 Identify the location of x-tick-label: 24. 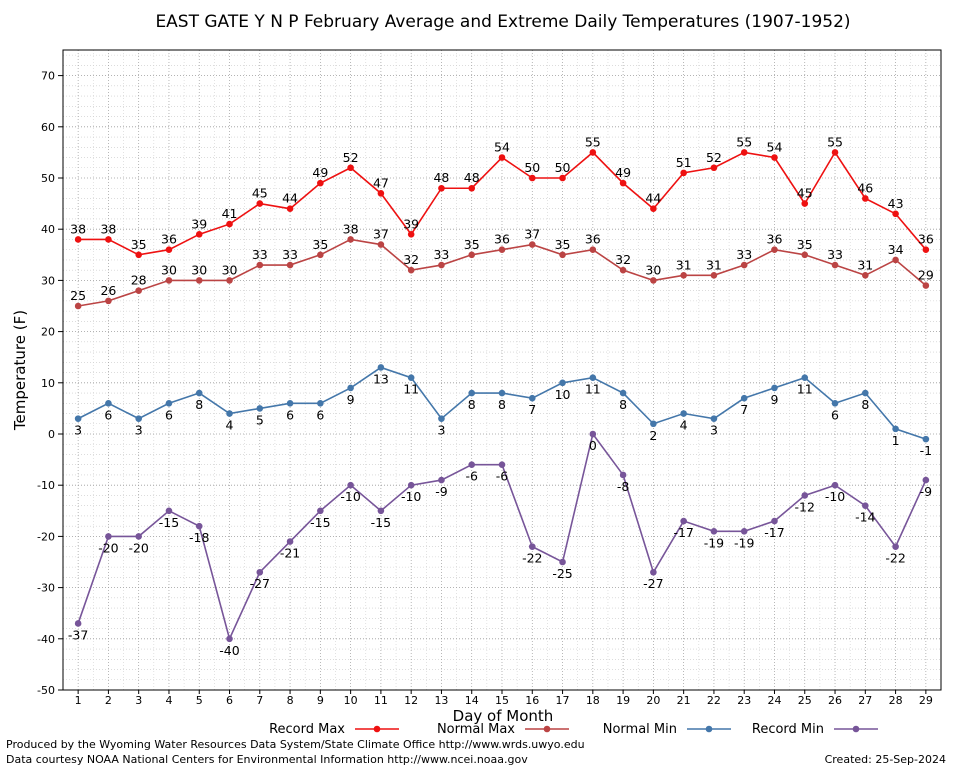
(774, 700).